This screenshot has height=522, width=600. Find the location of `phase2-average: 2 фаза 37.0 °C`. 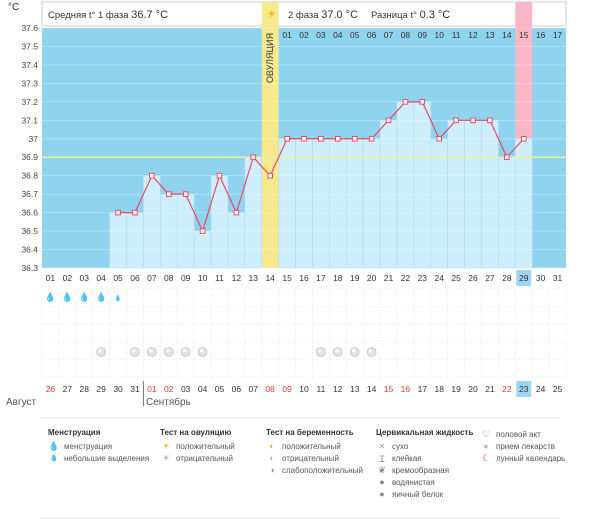

phase2-average: 2 фаза 37.0 °C is located at coordinates (323, 15).